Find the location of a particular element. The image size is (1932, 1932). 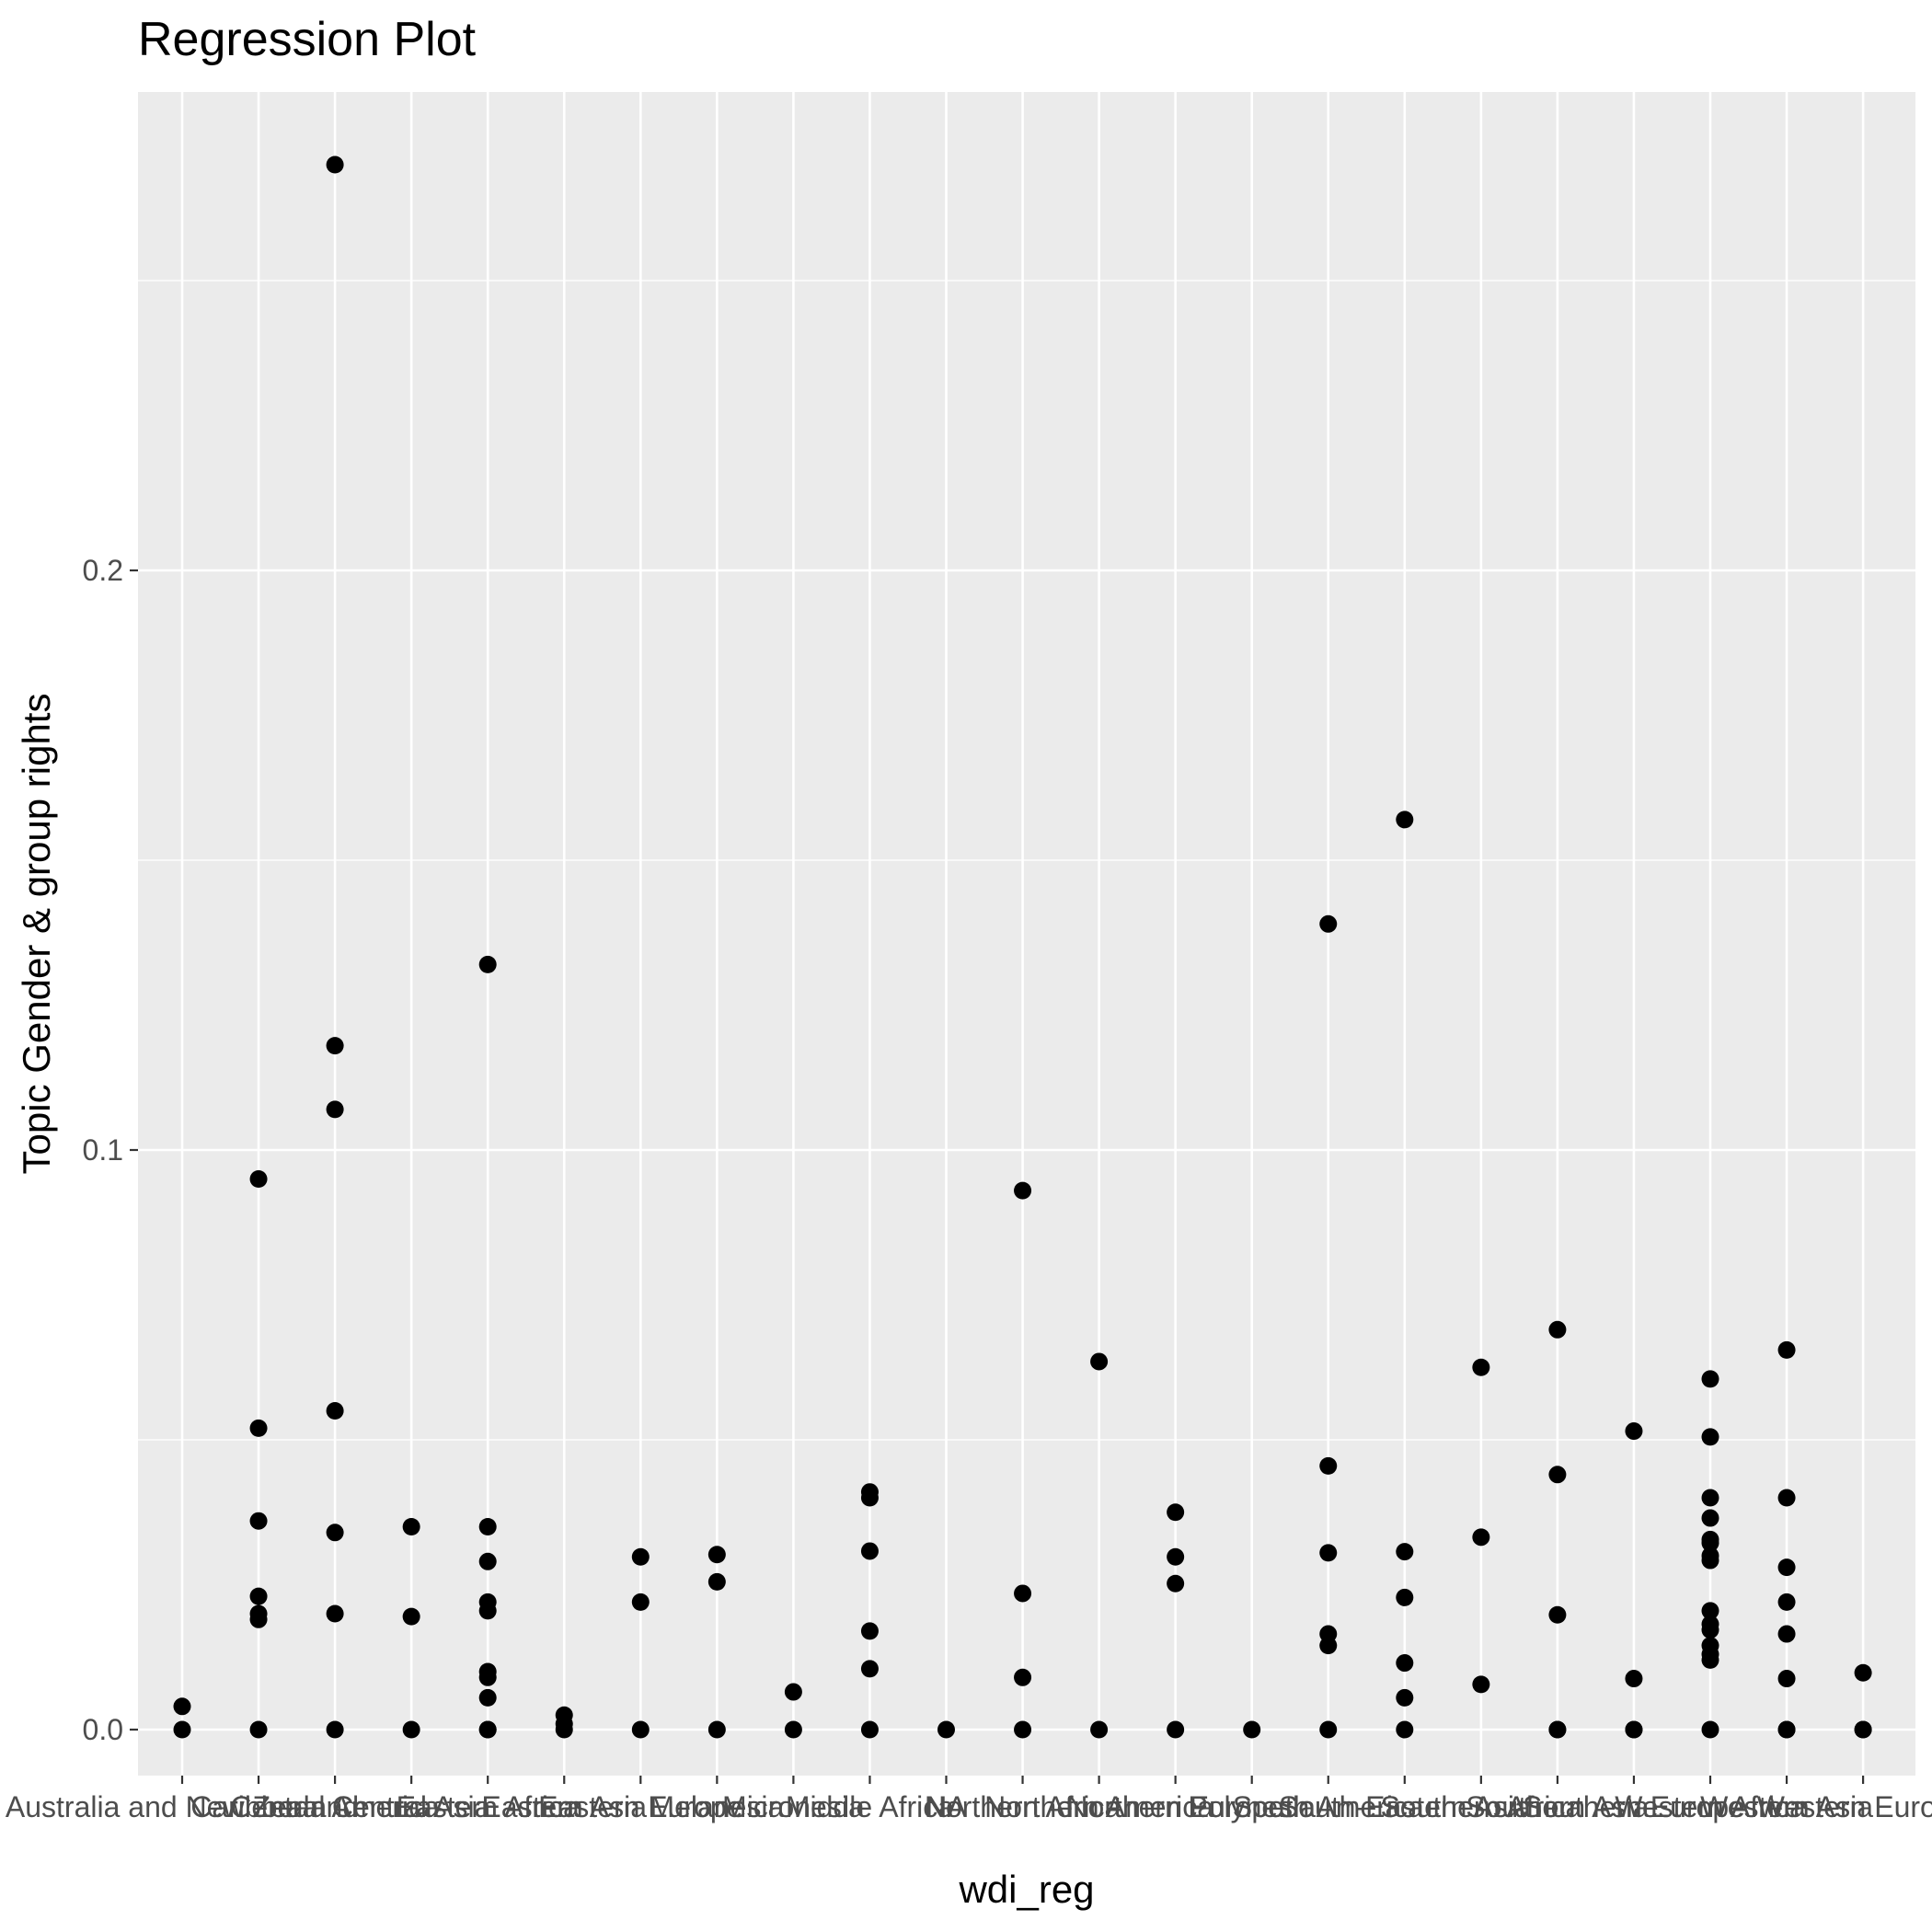

x-tick-label: NA is located at coordinates (947, 1806).